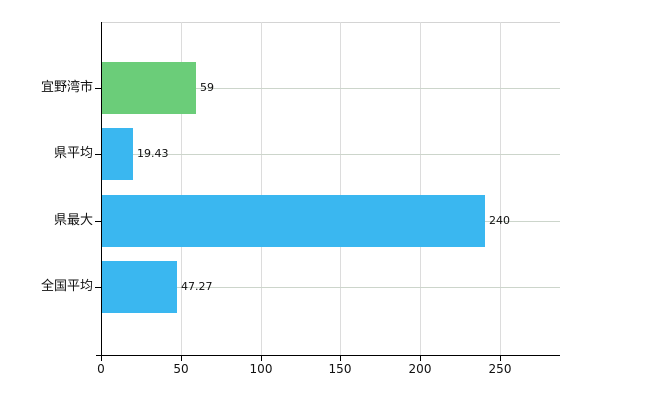 Image resolution: width=650 pixels, height=400 pixels. What do you see at coordinates (66, 87) in the screenshot?
I see `category-label: 宜野湾市` at bounding box center [66, 87].